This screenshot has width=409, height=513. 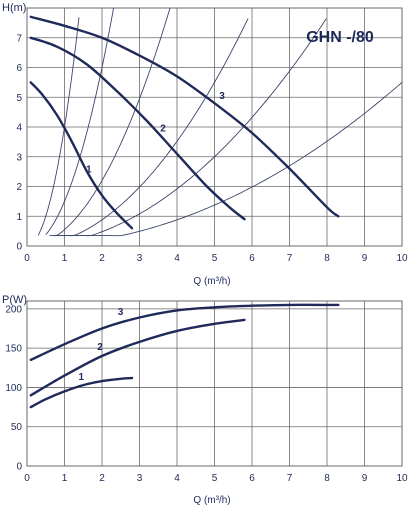 What do you see at coordinates (19, 98) in the screenshot?
I see `y-tick-label: 5` at bounding box center [19, 98].